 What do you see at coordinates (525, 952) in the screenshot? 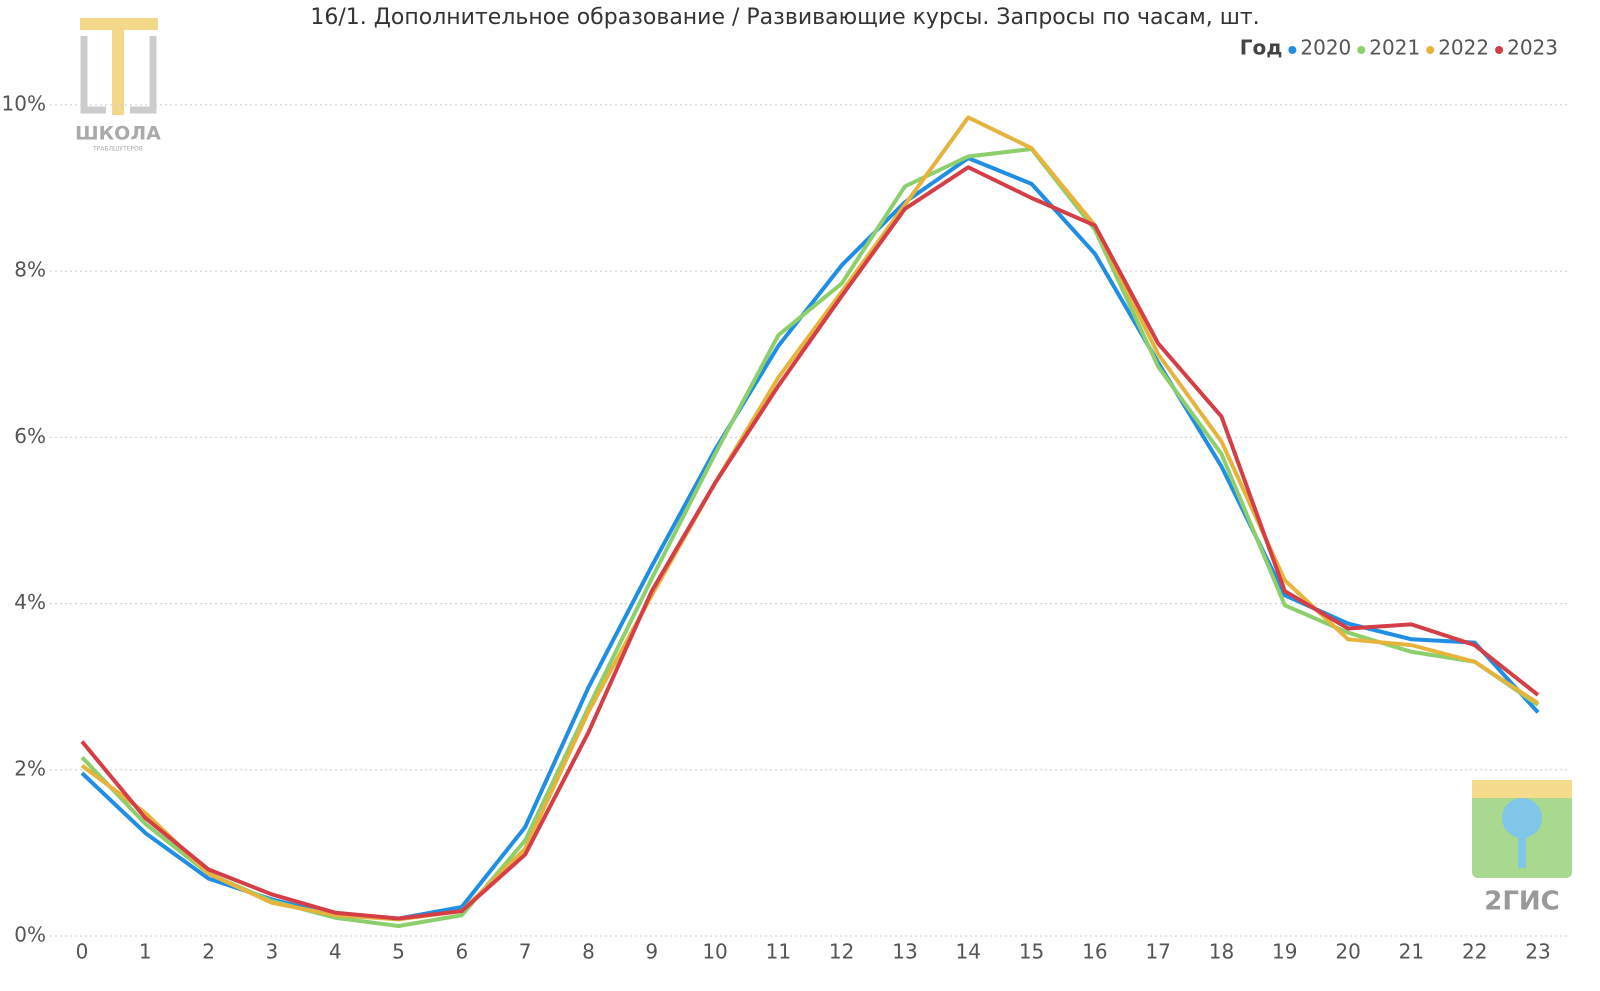
I see `x-tick-label: 7` at bounding box center [525, 952].